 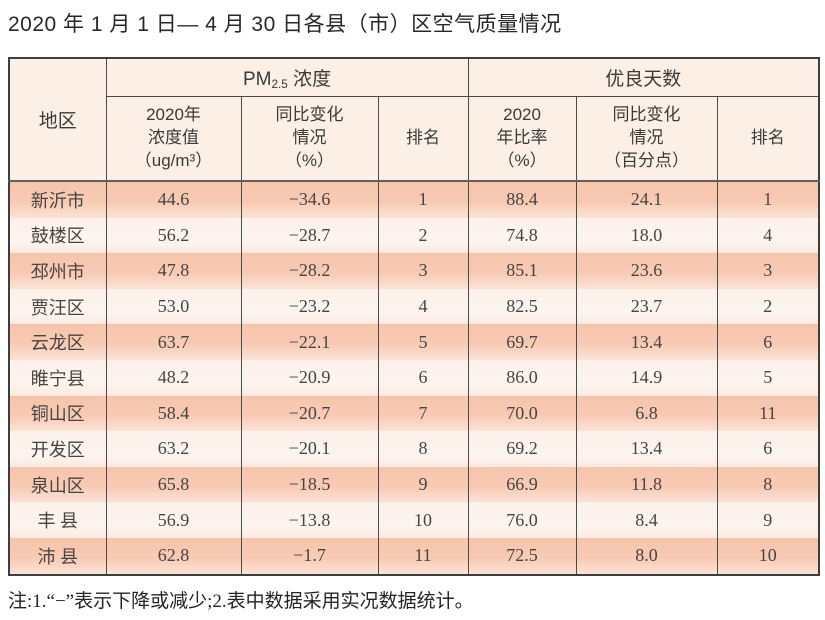 What do you see at coordinates (646, 199) in the screenshot?
I see `gooddays-change-cell: 24.1` at bounding box center [646, 199].